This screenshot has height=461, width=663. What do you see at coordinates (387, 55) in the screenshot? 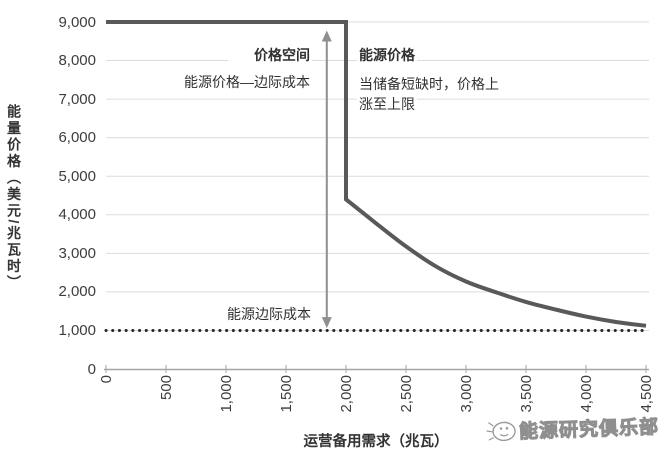
I see `annotation-energy-price-title: 能源价格` at bounding box center [387, 55].